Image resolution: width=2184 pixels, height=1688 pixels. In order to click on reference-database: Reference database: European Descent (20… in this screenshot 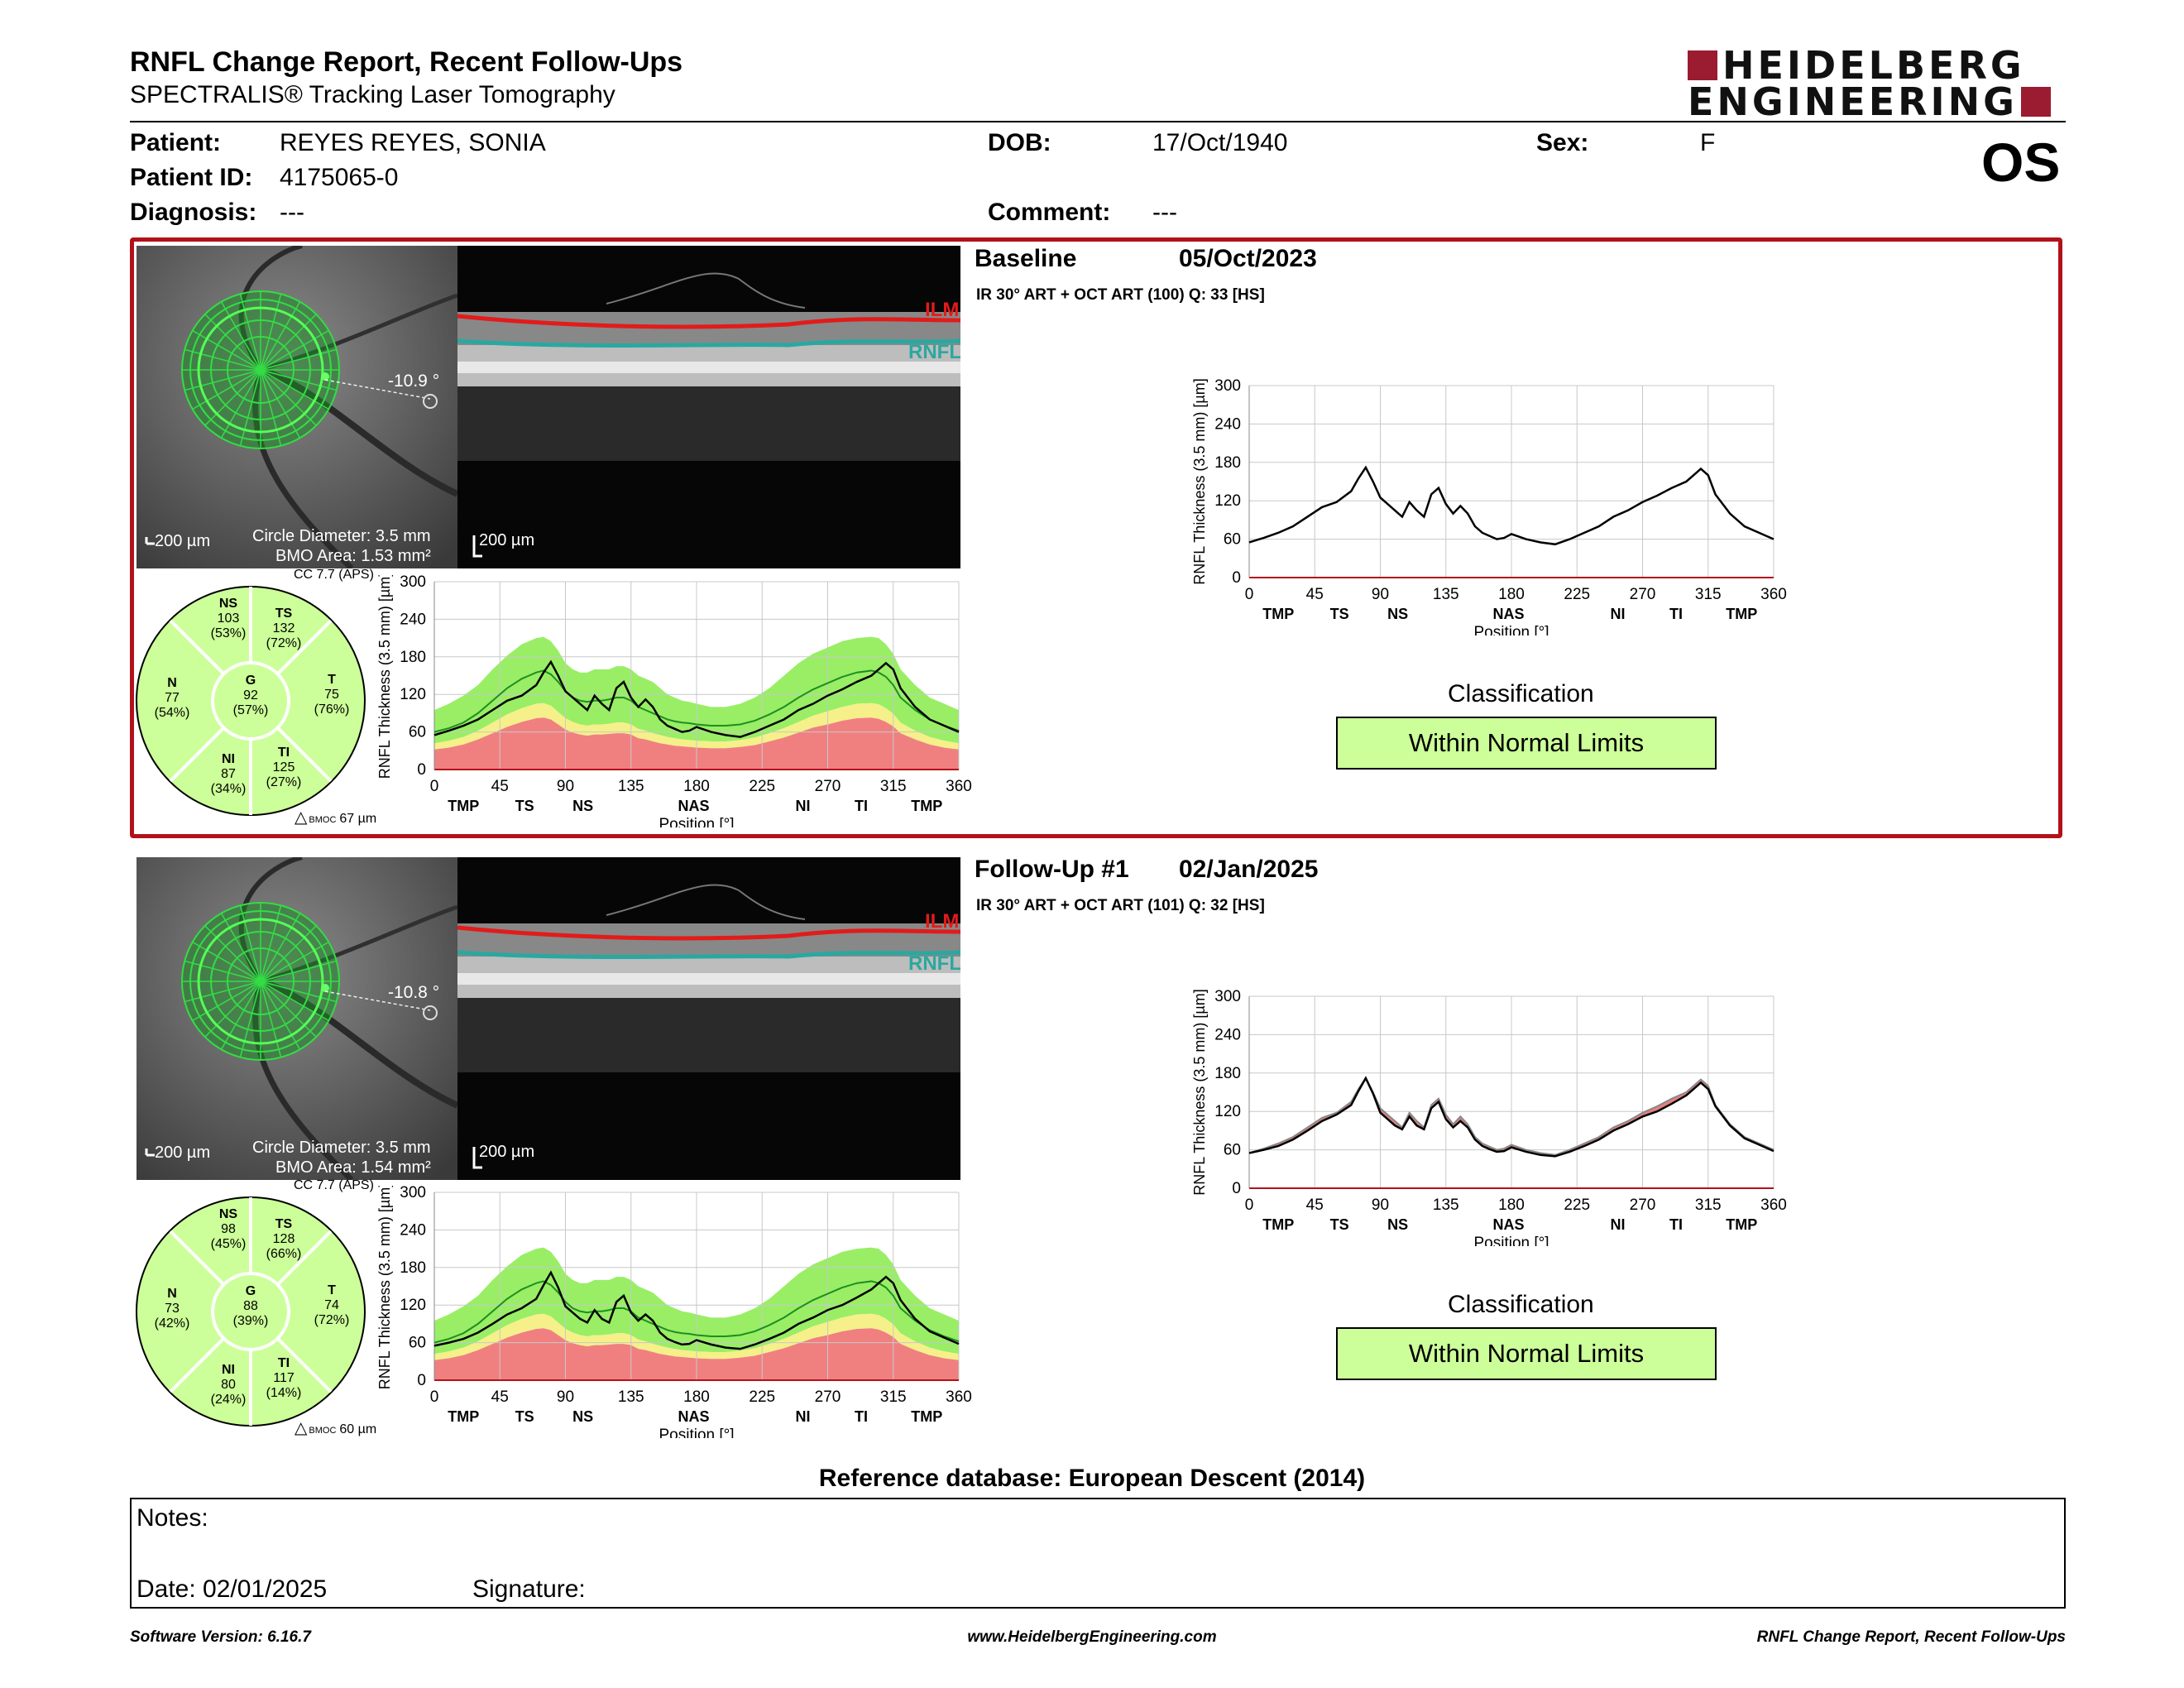, I will do `click(1092, 1478)`.